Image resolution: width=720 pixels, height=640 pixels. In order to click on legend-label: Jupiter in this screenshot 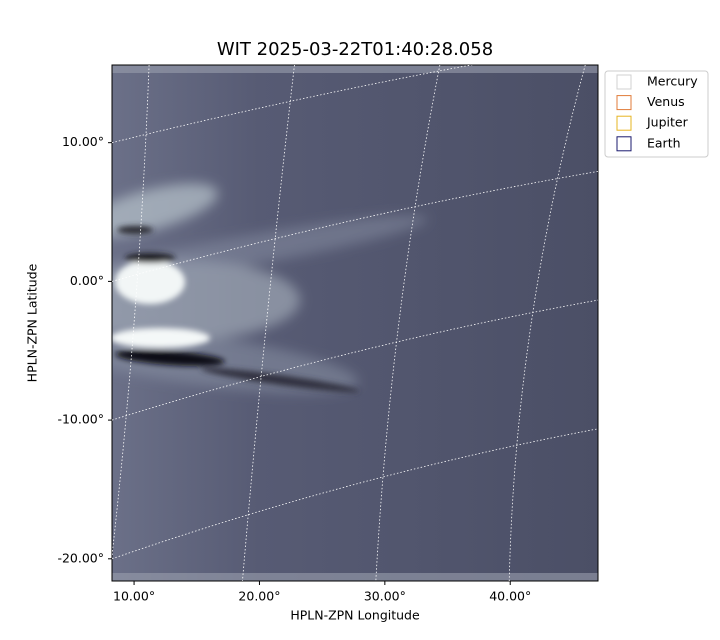, I will do `click(667, 122)`.